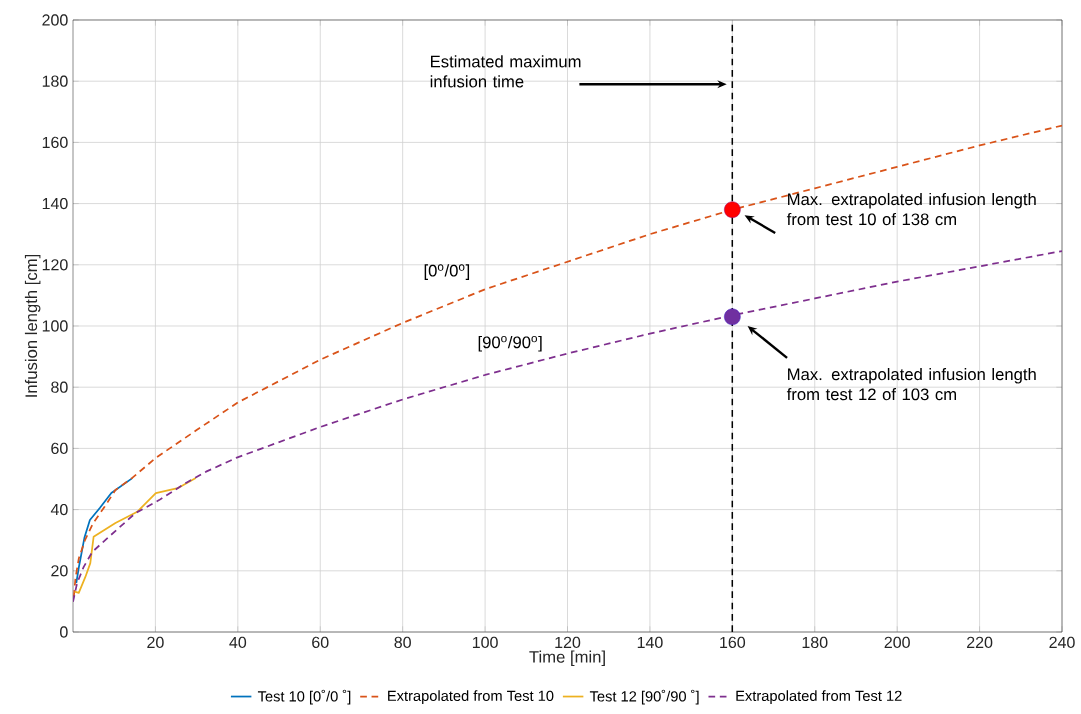  What do you see at coordinates (55, 265) in the screenshot?
I see `y-tick-label: 120` at bounding box center [55, 265].